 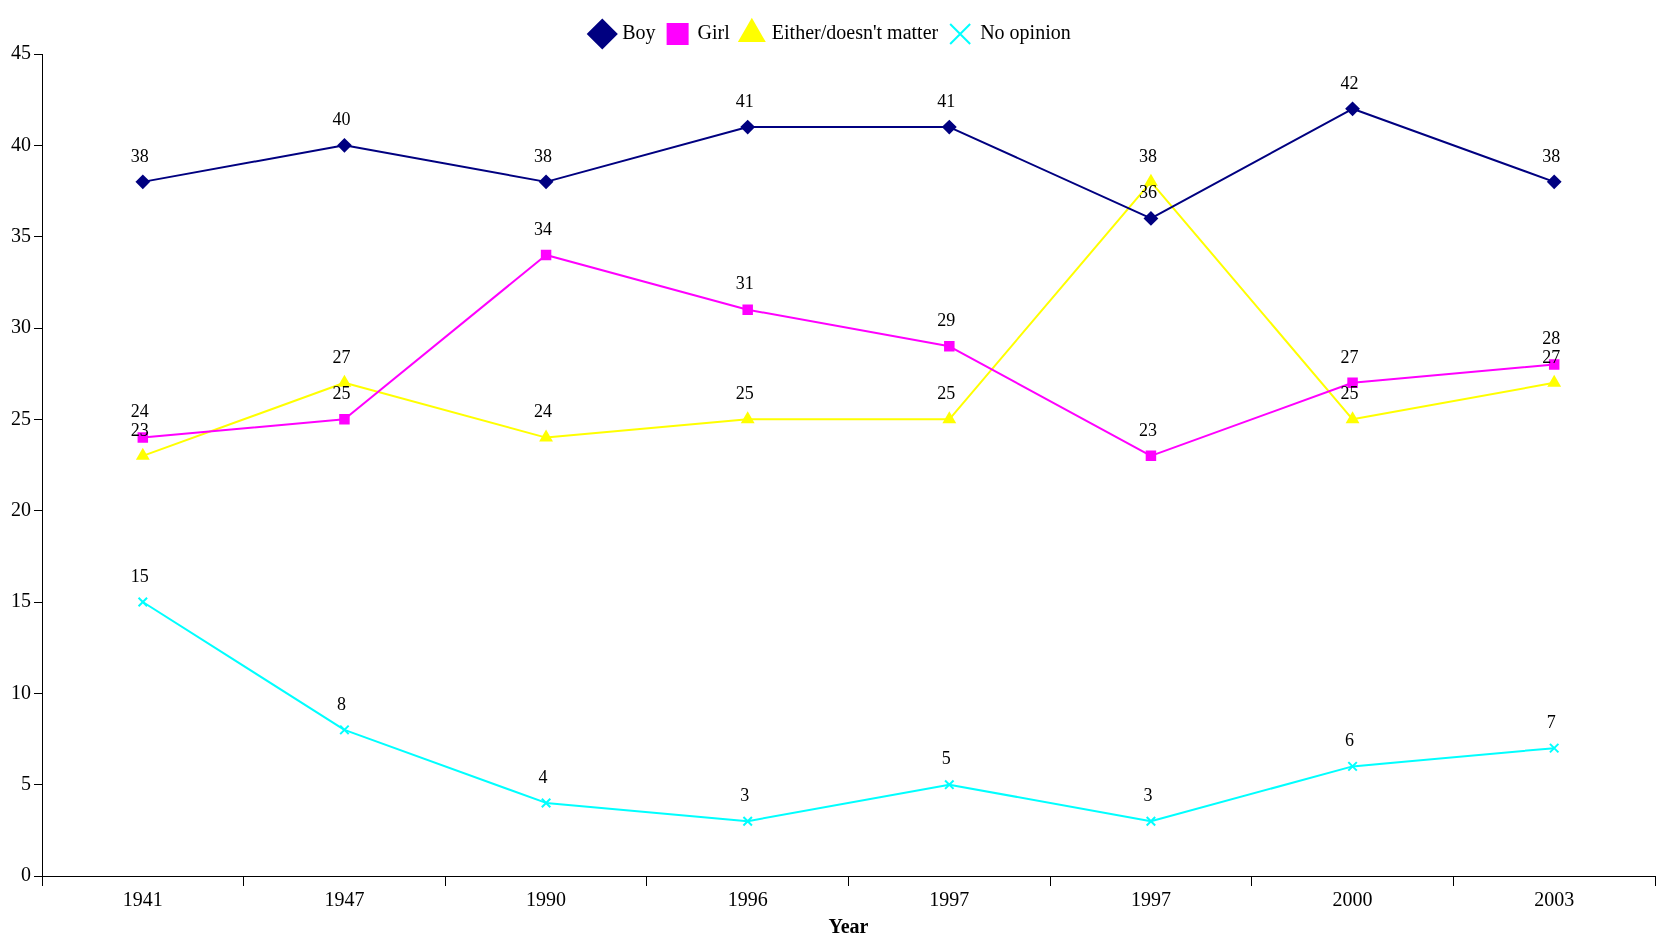 I want to click on x-tick-label: 1996, so click(x=747, y=899).